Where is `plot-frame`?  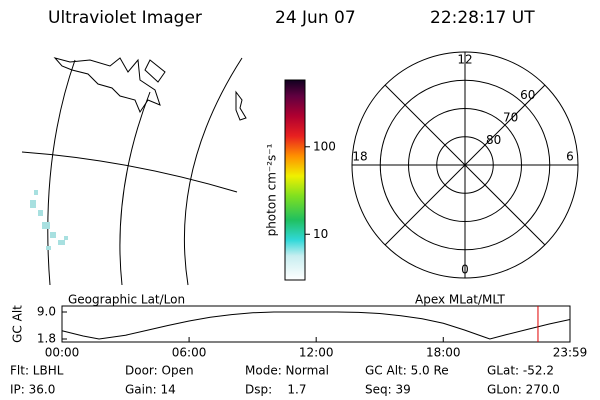
plot-frame is located at coordinates (316, 324).